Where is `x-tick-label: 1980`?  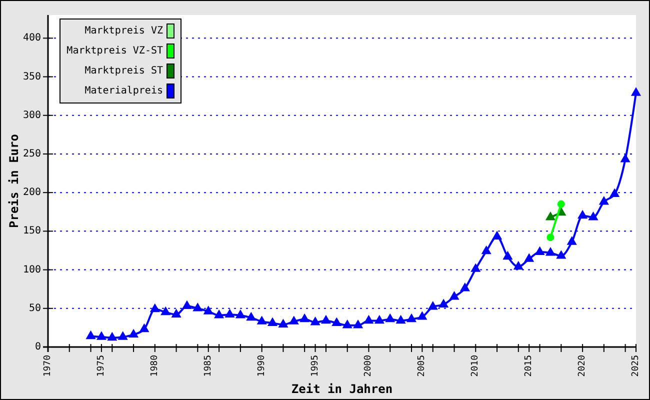 x-tick-label: 1980 is located at coordinates (155, 366).